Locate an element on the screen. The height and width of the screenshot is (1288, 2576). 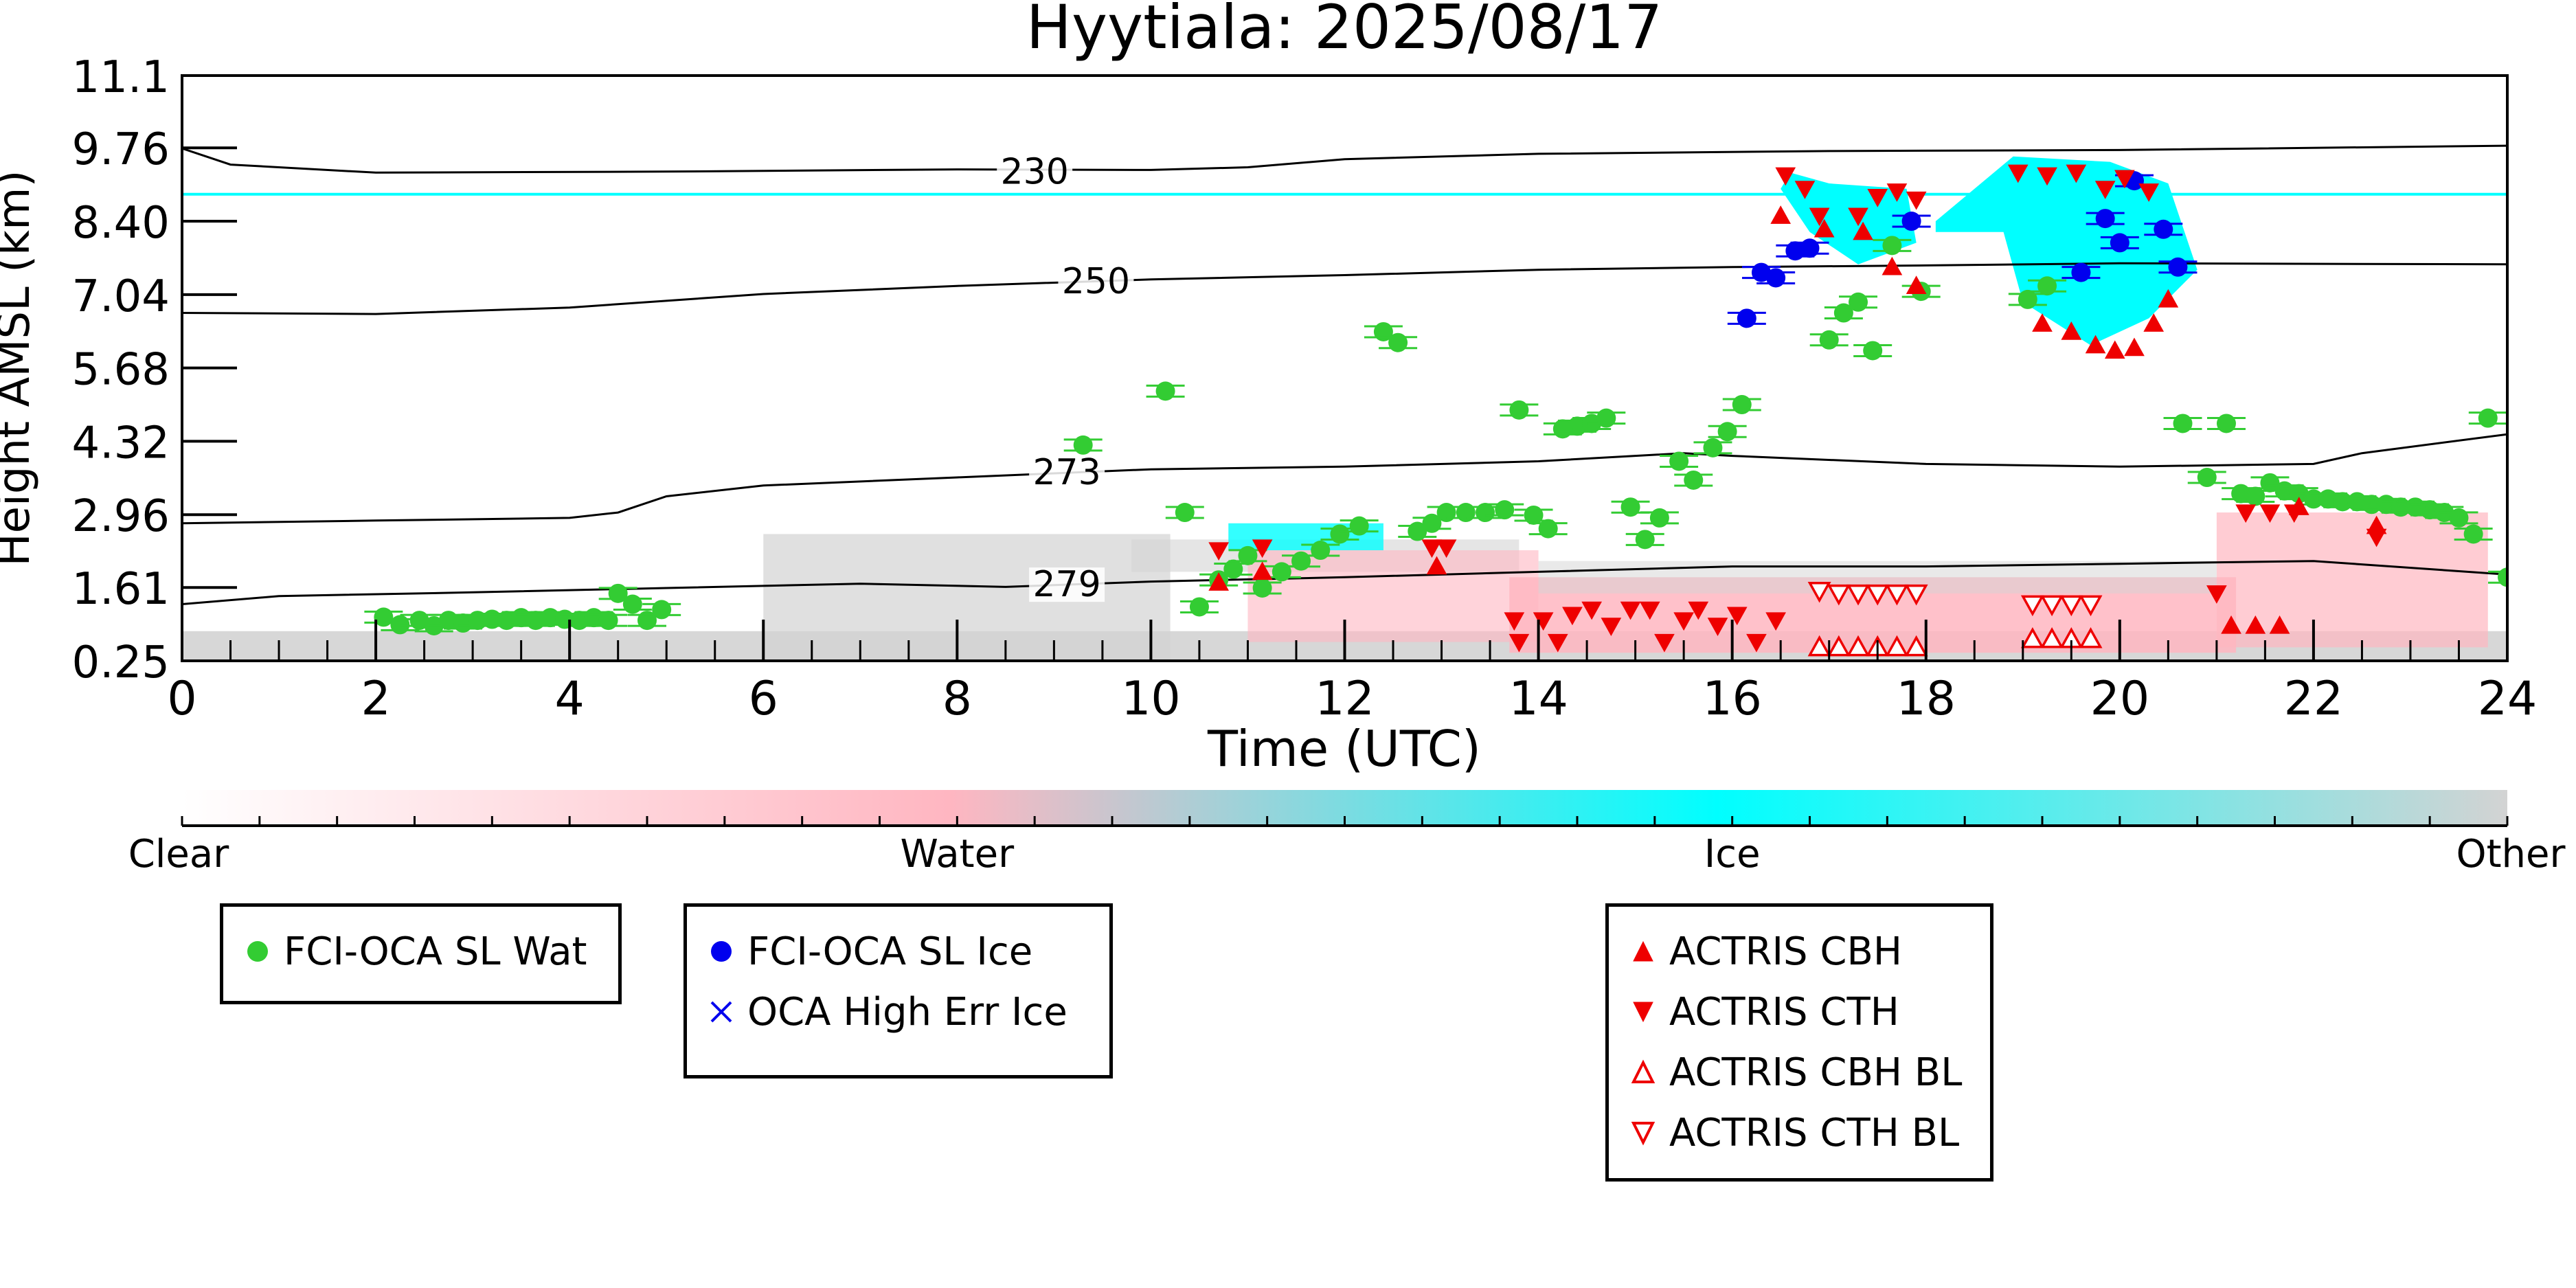
contour-label-273: 273 is located at coordinates (1066, 472).